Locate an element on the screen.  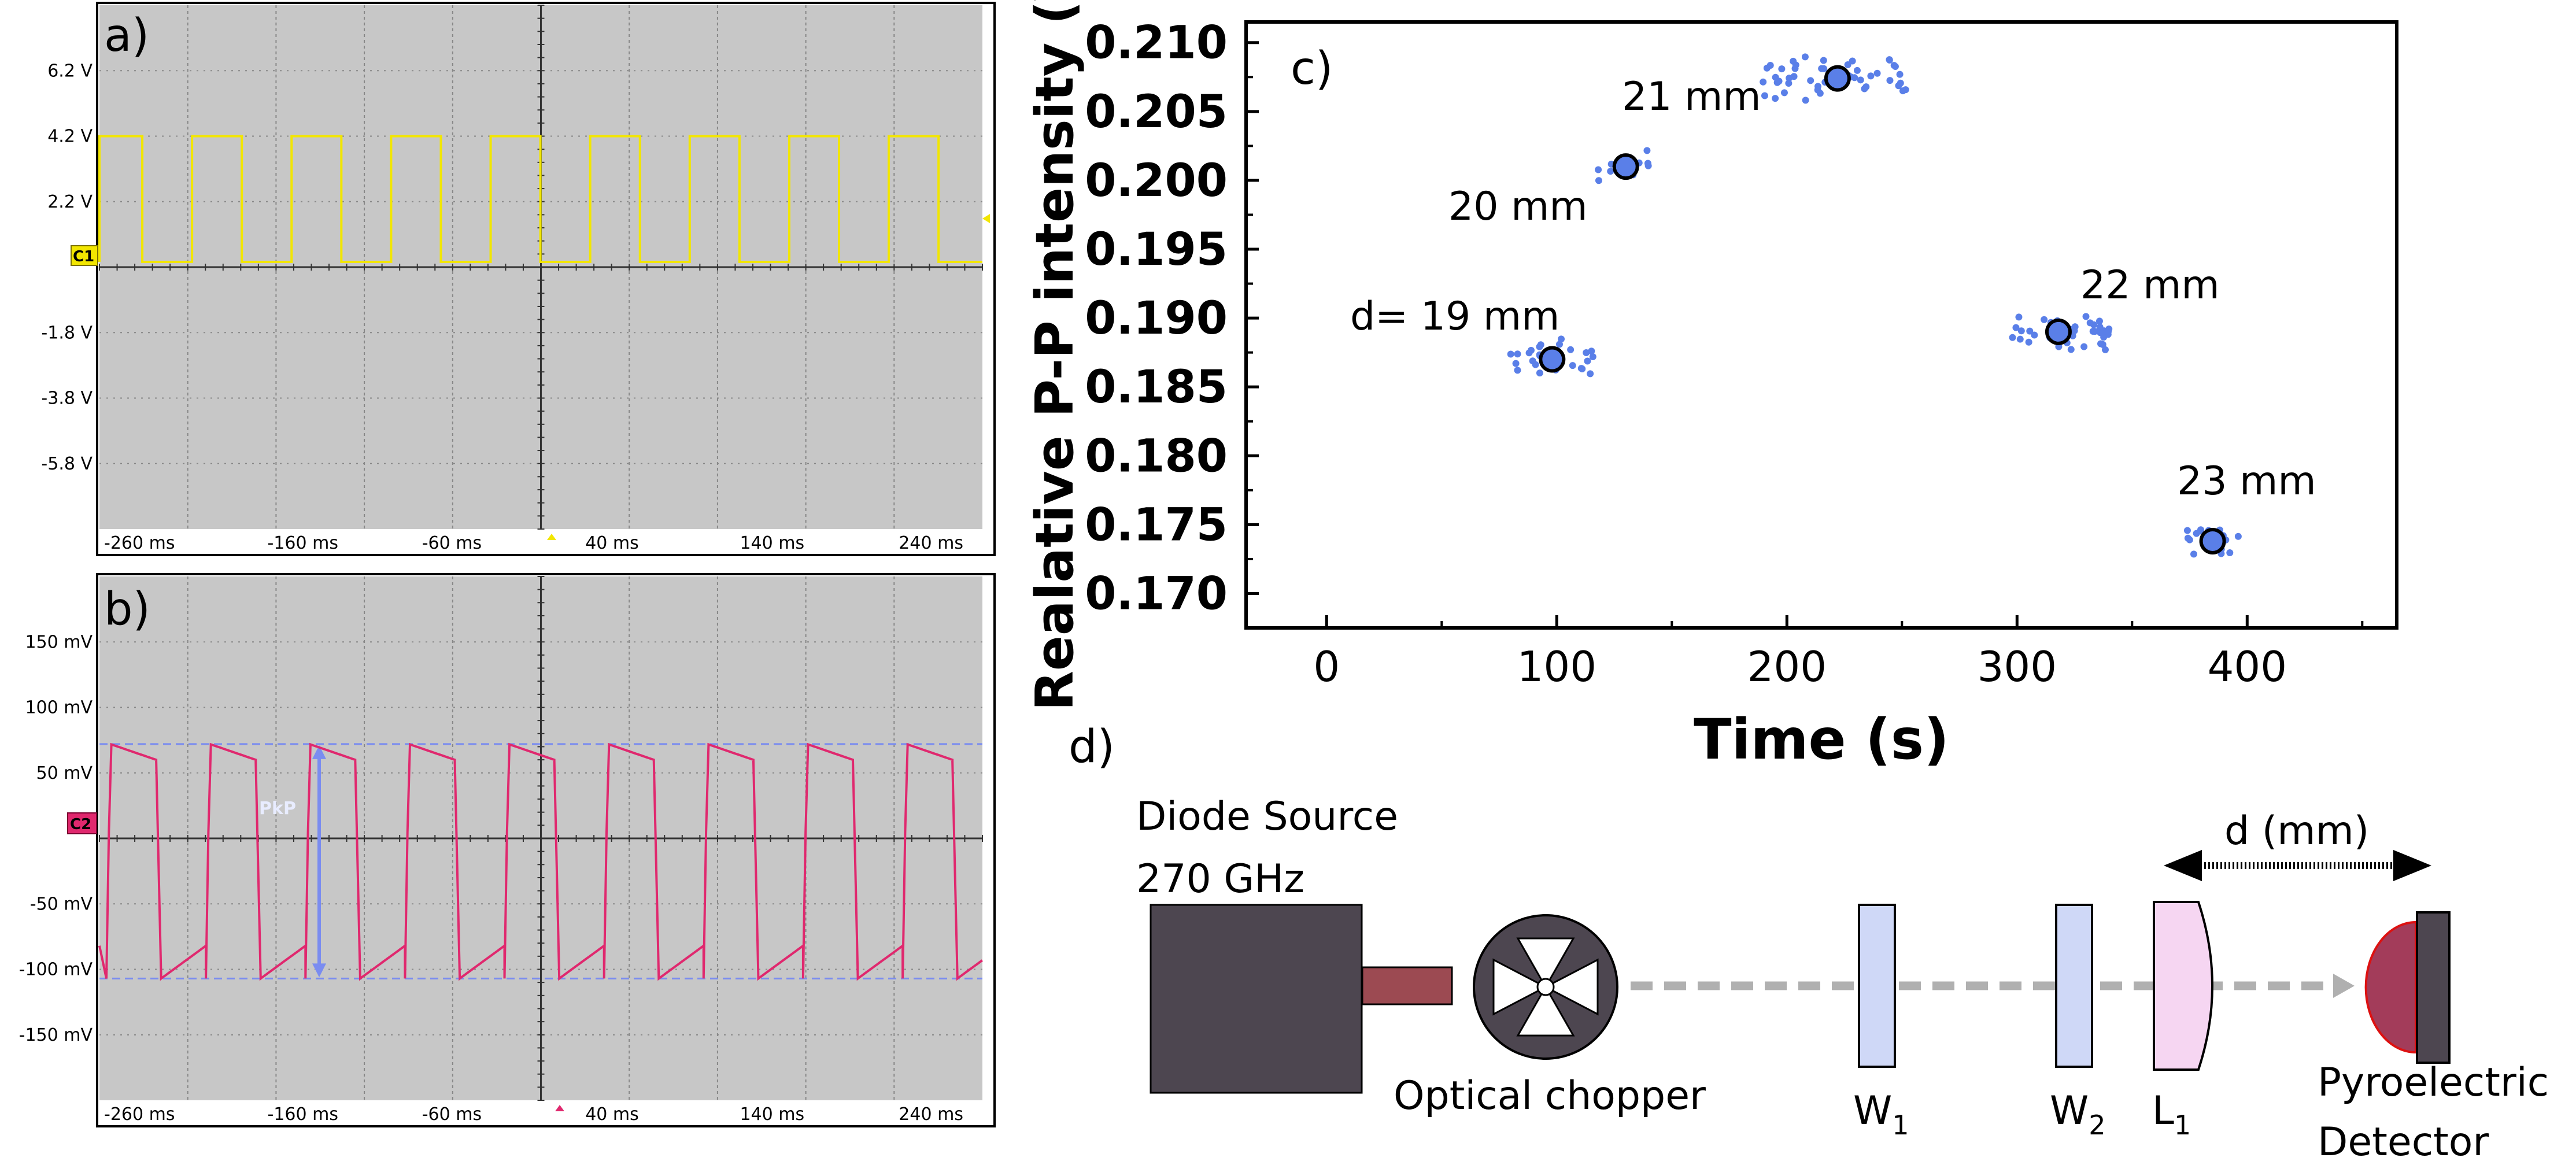
x-tick-label: -160 ms is located at coordinates (302, 543).